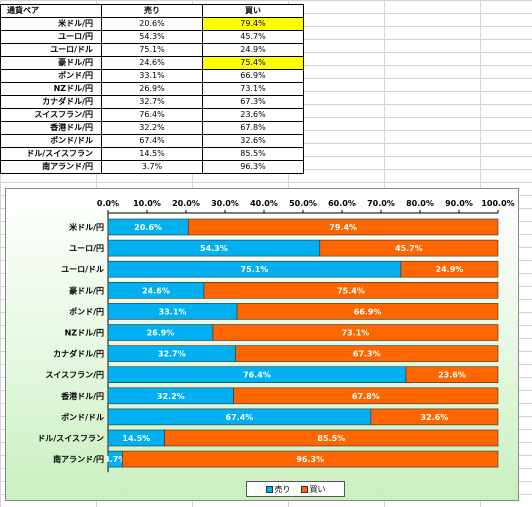 The height and width of the screenshot is (507, 532). What do you see at coordinates (78, 354) in the screenshot?
I see `y-category-label: カナダドル/円` at bounding box center [78, 354].